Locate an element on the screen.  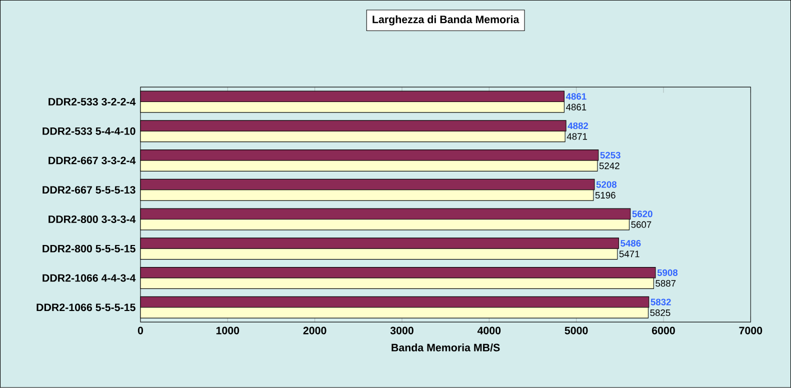
data-label: 5908 is located at coordinates (667, 272).